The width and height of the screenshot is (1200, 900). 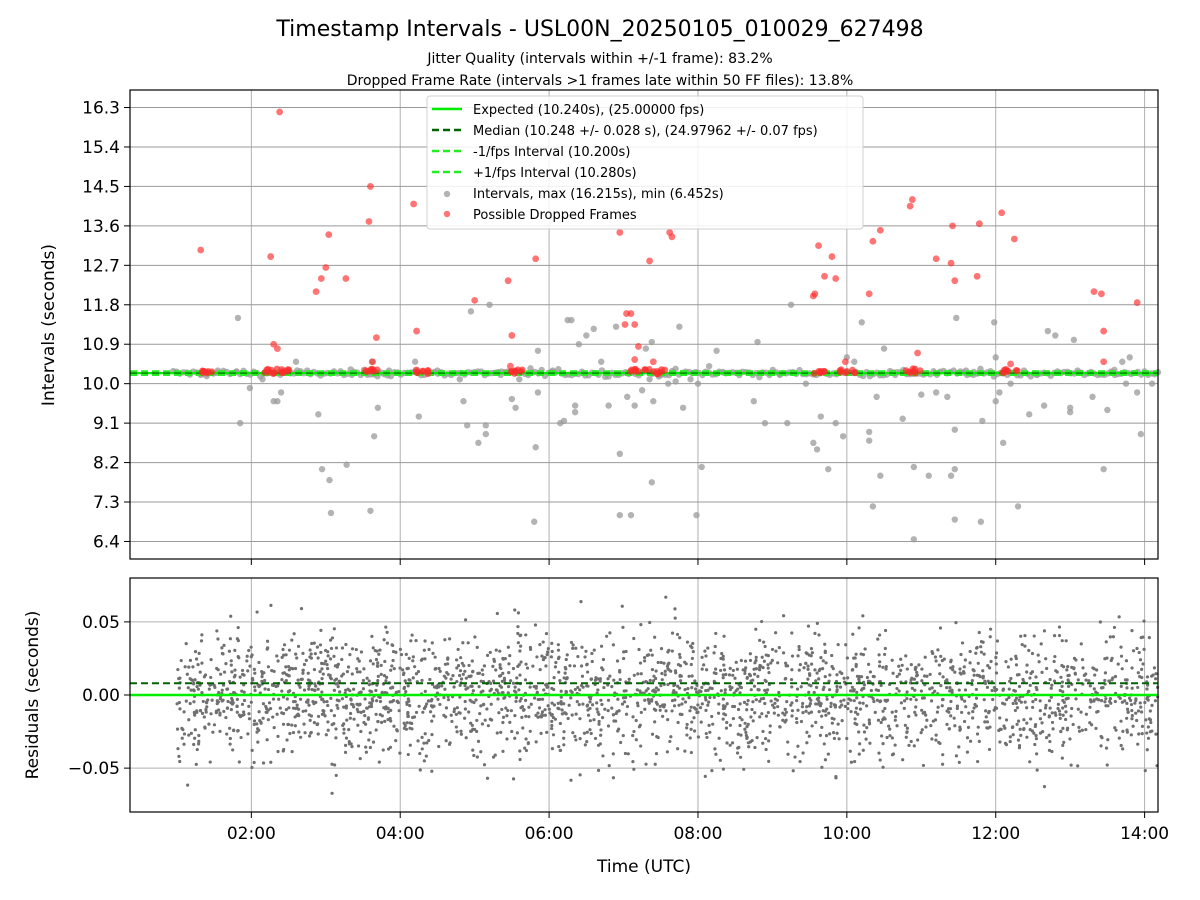 I want to click on legend-box, so click(x=645, y=162).